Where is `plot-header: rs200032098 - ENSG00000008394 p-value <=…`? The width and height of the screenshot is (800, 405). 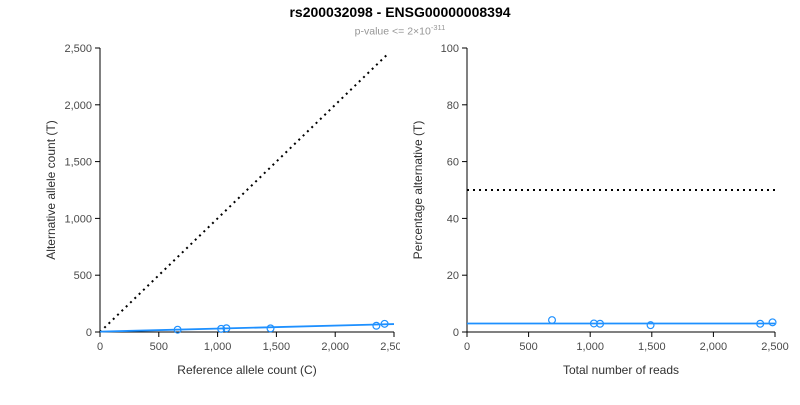
plot-header: rs200032098 - ENSG00000008394 p-value <=… is located at coordinates (400, 21).